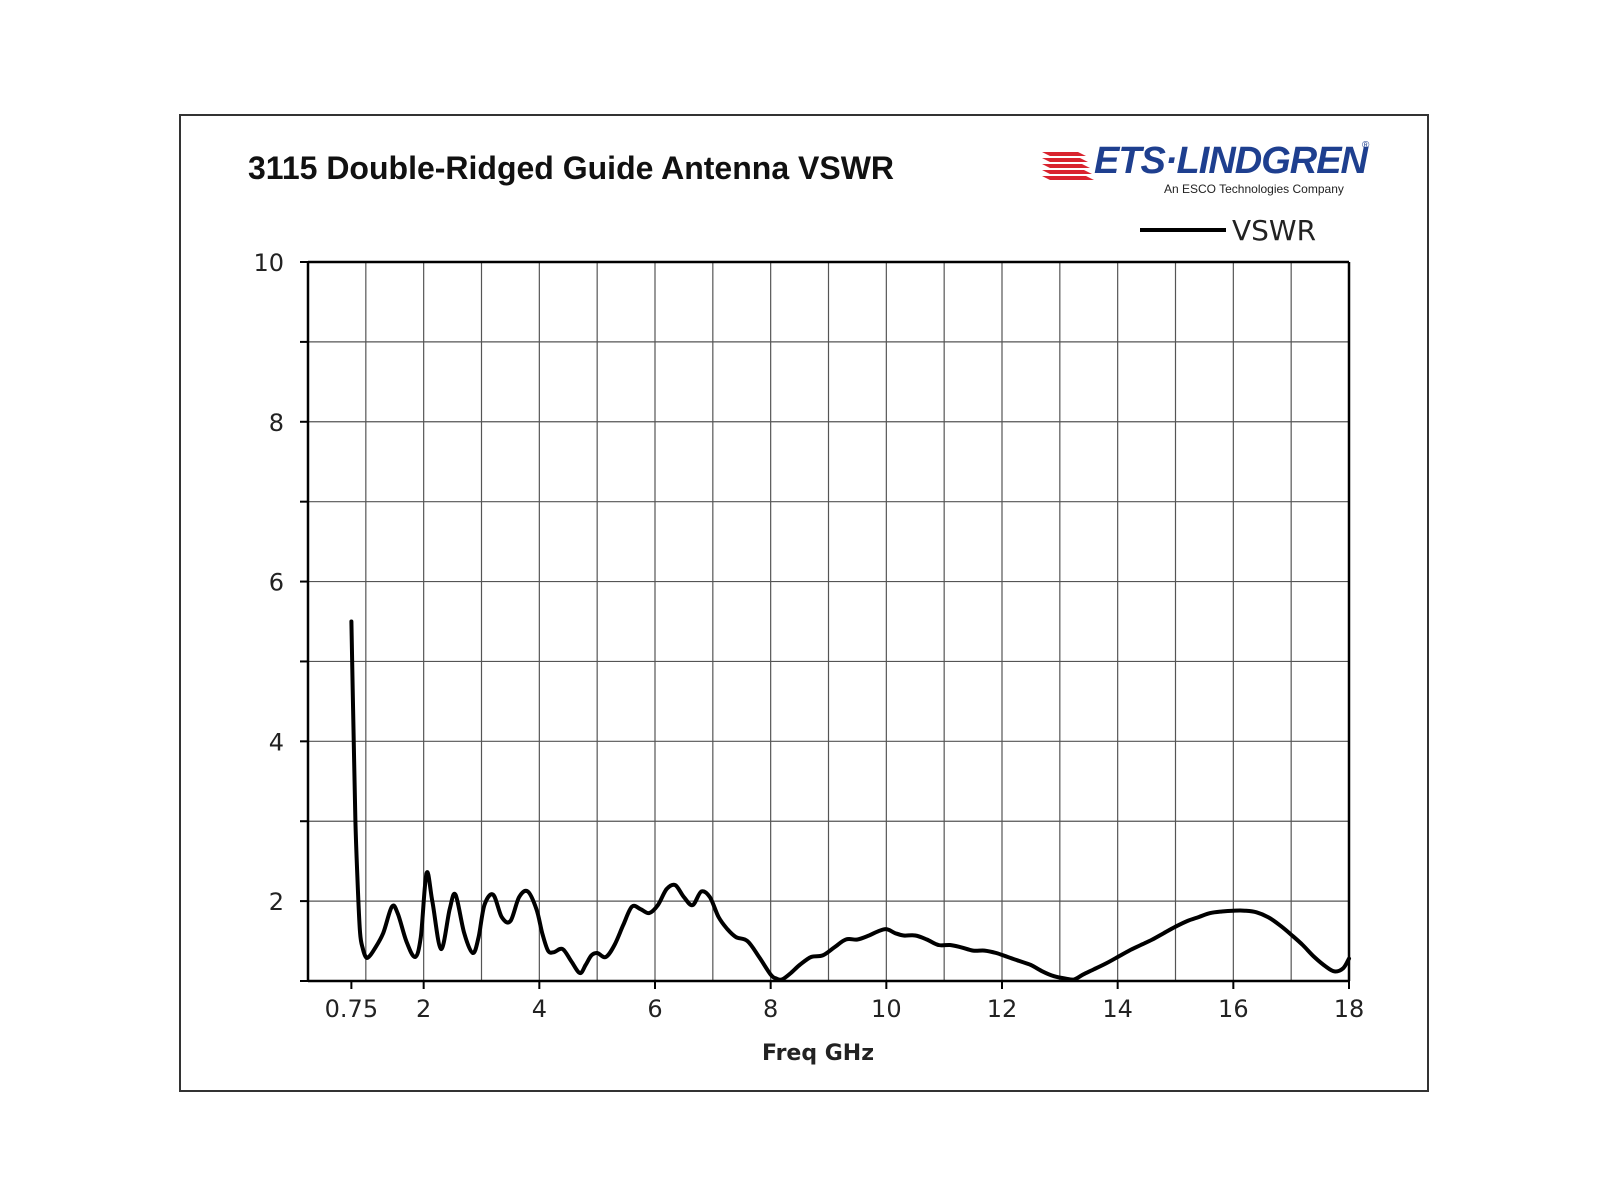 This screenshot has width=1600, height=1200. Describe the element at coordinates (1231, 161) in the screenshot. I see `logo-brand-text: ETS·LINDGREN` at that location.